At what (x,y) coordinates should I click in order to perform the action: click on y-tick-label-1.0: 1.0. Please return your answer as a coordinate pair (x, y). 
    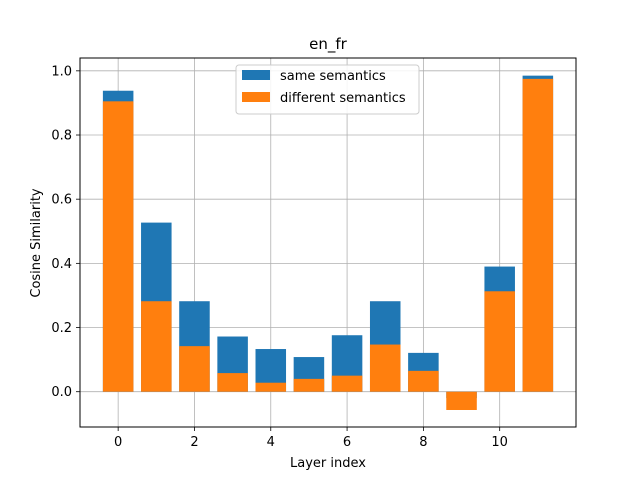
    Looking at the image, I should click on (61, 71).